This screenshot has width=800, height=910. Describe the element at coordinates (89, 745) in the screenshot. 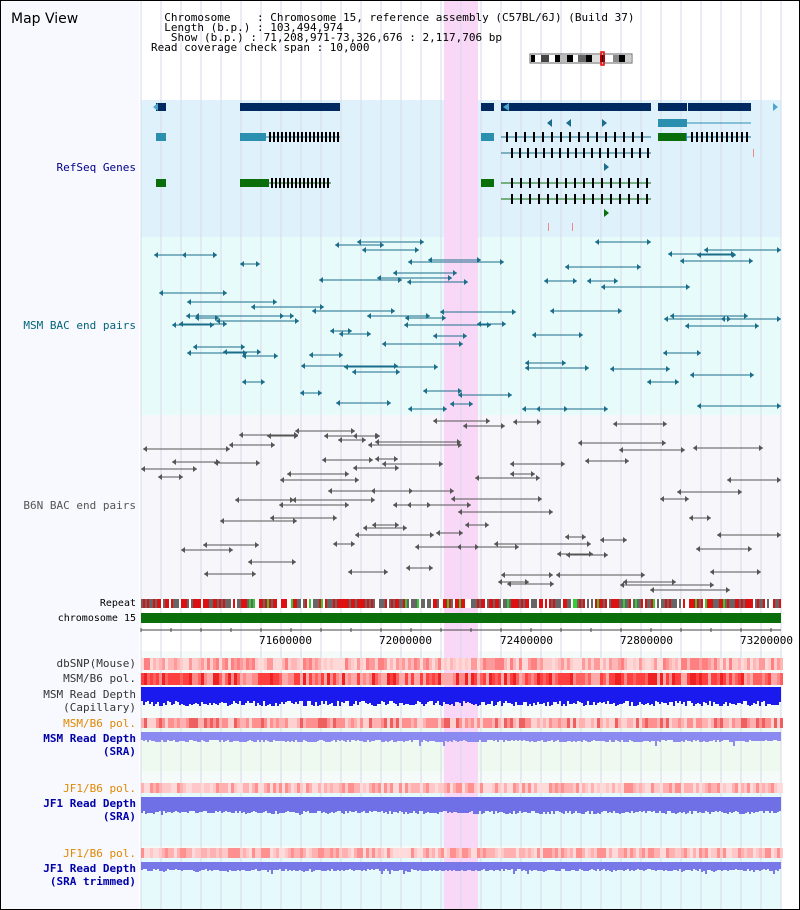

I see `track-label-msm-depth-sra: MSM Read Depth (SRA)` at that location.